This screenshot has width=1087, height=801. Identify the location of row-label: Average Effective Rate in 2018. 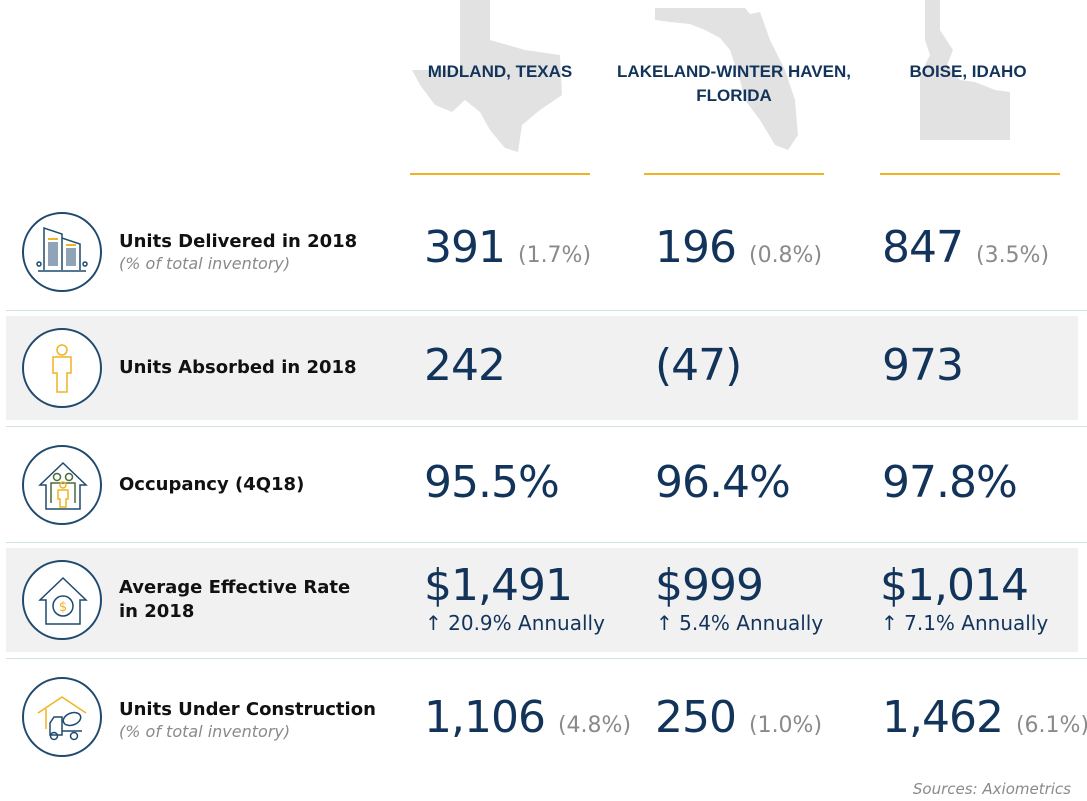
(235, 599).